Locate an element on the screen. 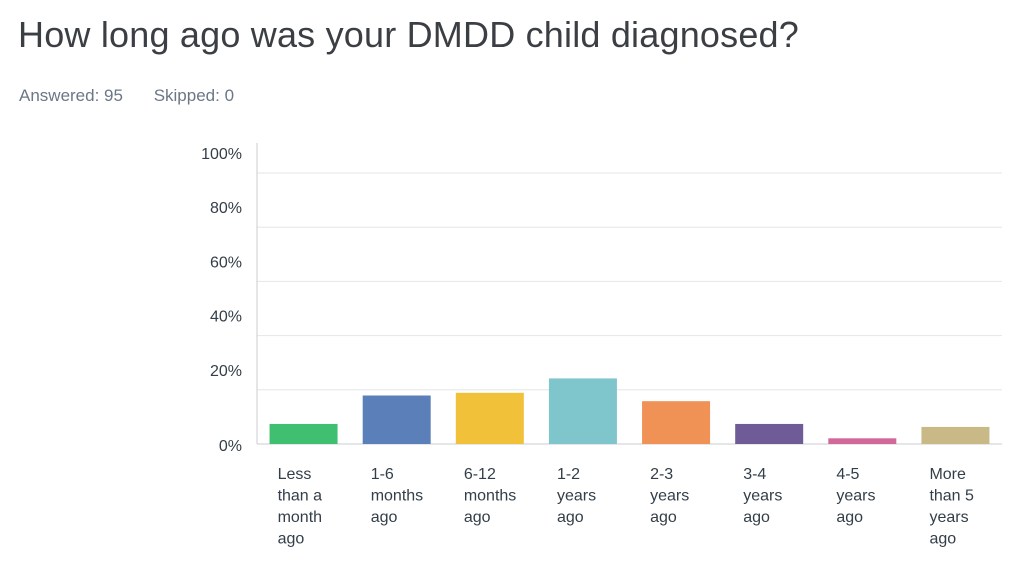 This screenshot has width=1024, height=572. x-tick-label: 3-4 is located at coordinates (754, 474).